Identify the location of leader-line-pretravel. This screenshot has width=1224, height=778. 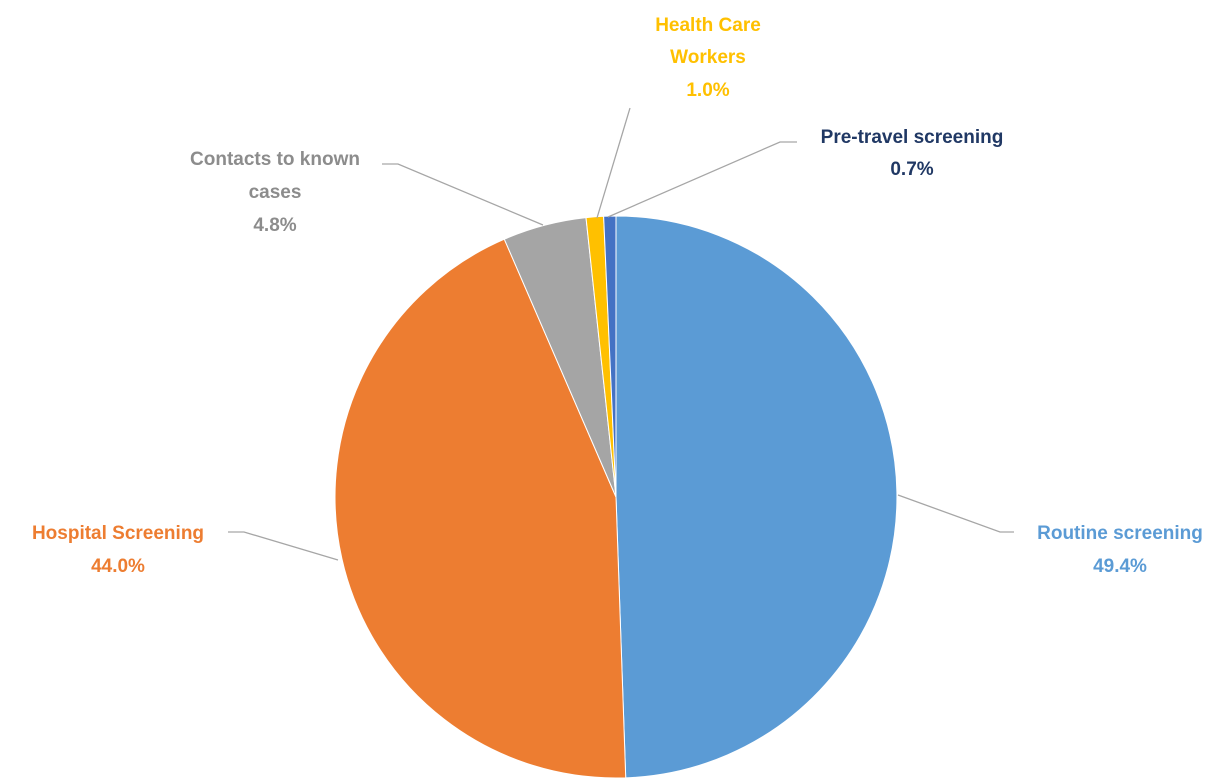
(702, 179).